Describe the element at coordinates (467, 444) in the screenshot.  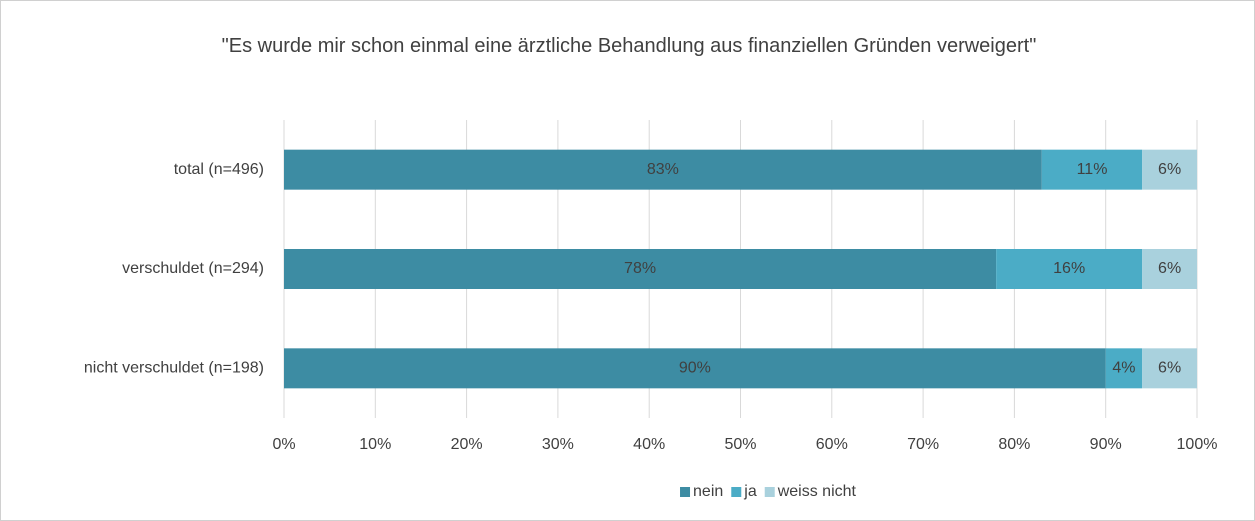
I see `x-tick-label: 20%` at that location.